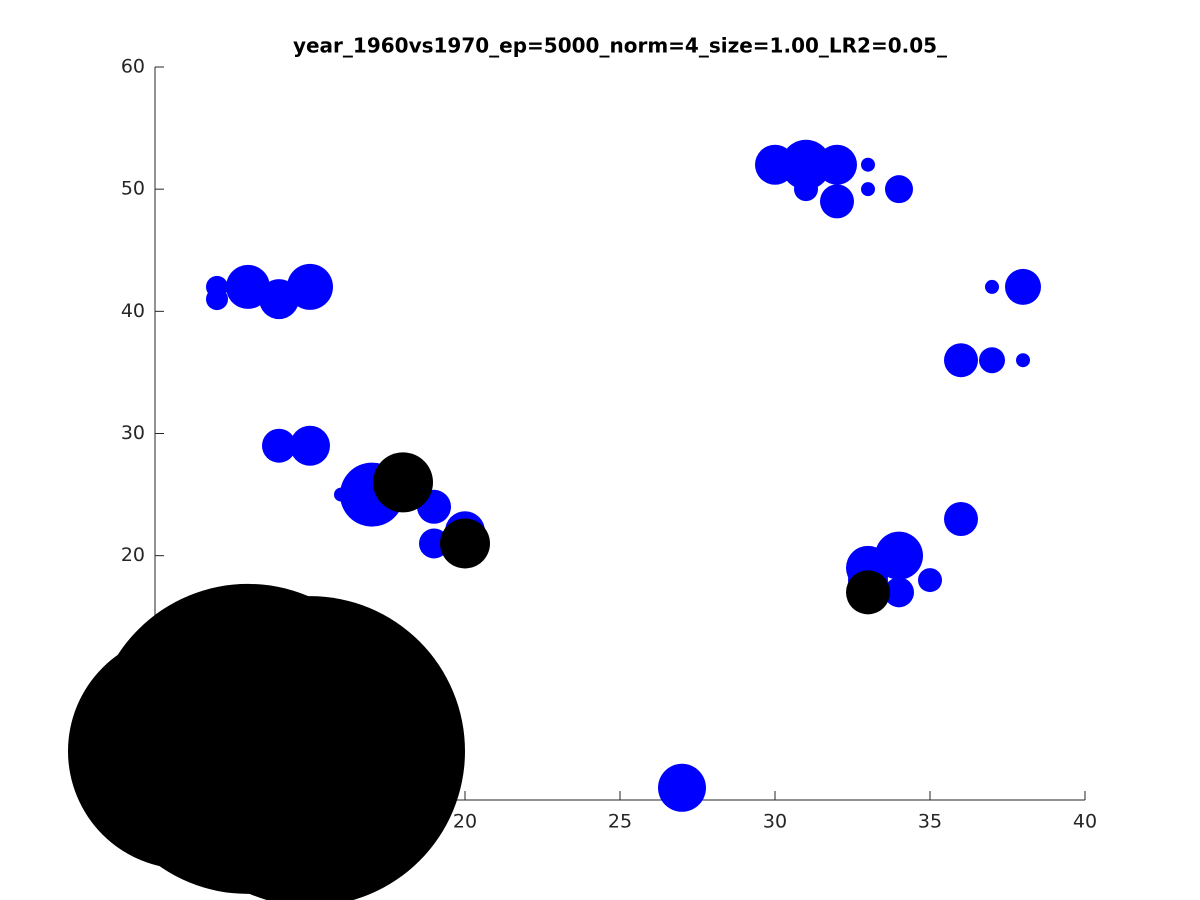 The width and height of the screenshot is (1200, 900). What do you see at coordinates (133, 555) in the screenshot?
I see `y-tick-label: 20` at bounding box center [133, 555].